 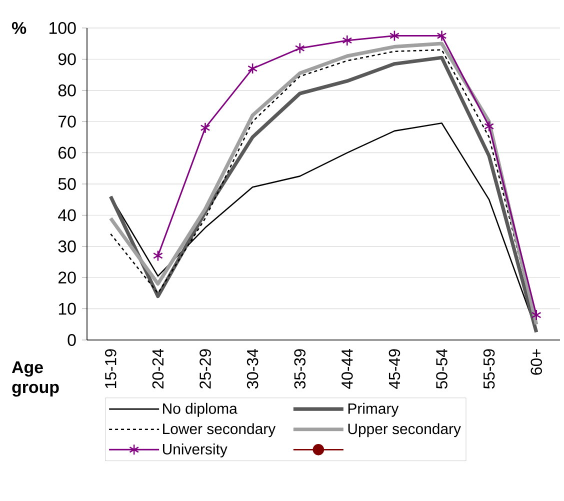 What do you see at coordinates (200, 409) in the screenshot?
I see `legend-label: No diploma` at bounding box center [200, 409].